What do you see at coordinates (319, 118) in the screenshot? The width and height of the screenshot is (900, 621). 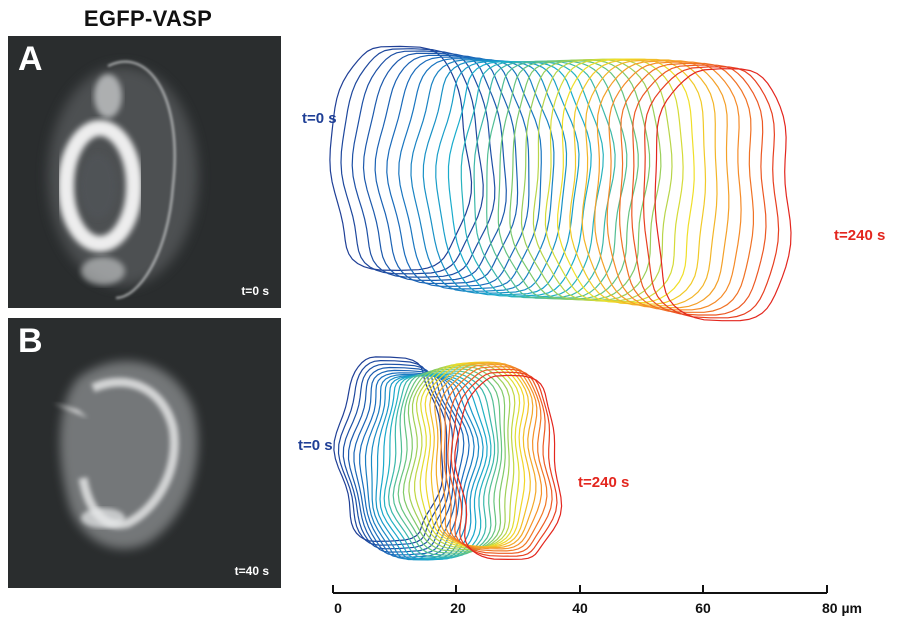 I see `top-start-label: t=0 s` at bounding box center [319, 118].